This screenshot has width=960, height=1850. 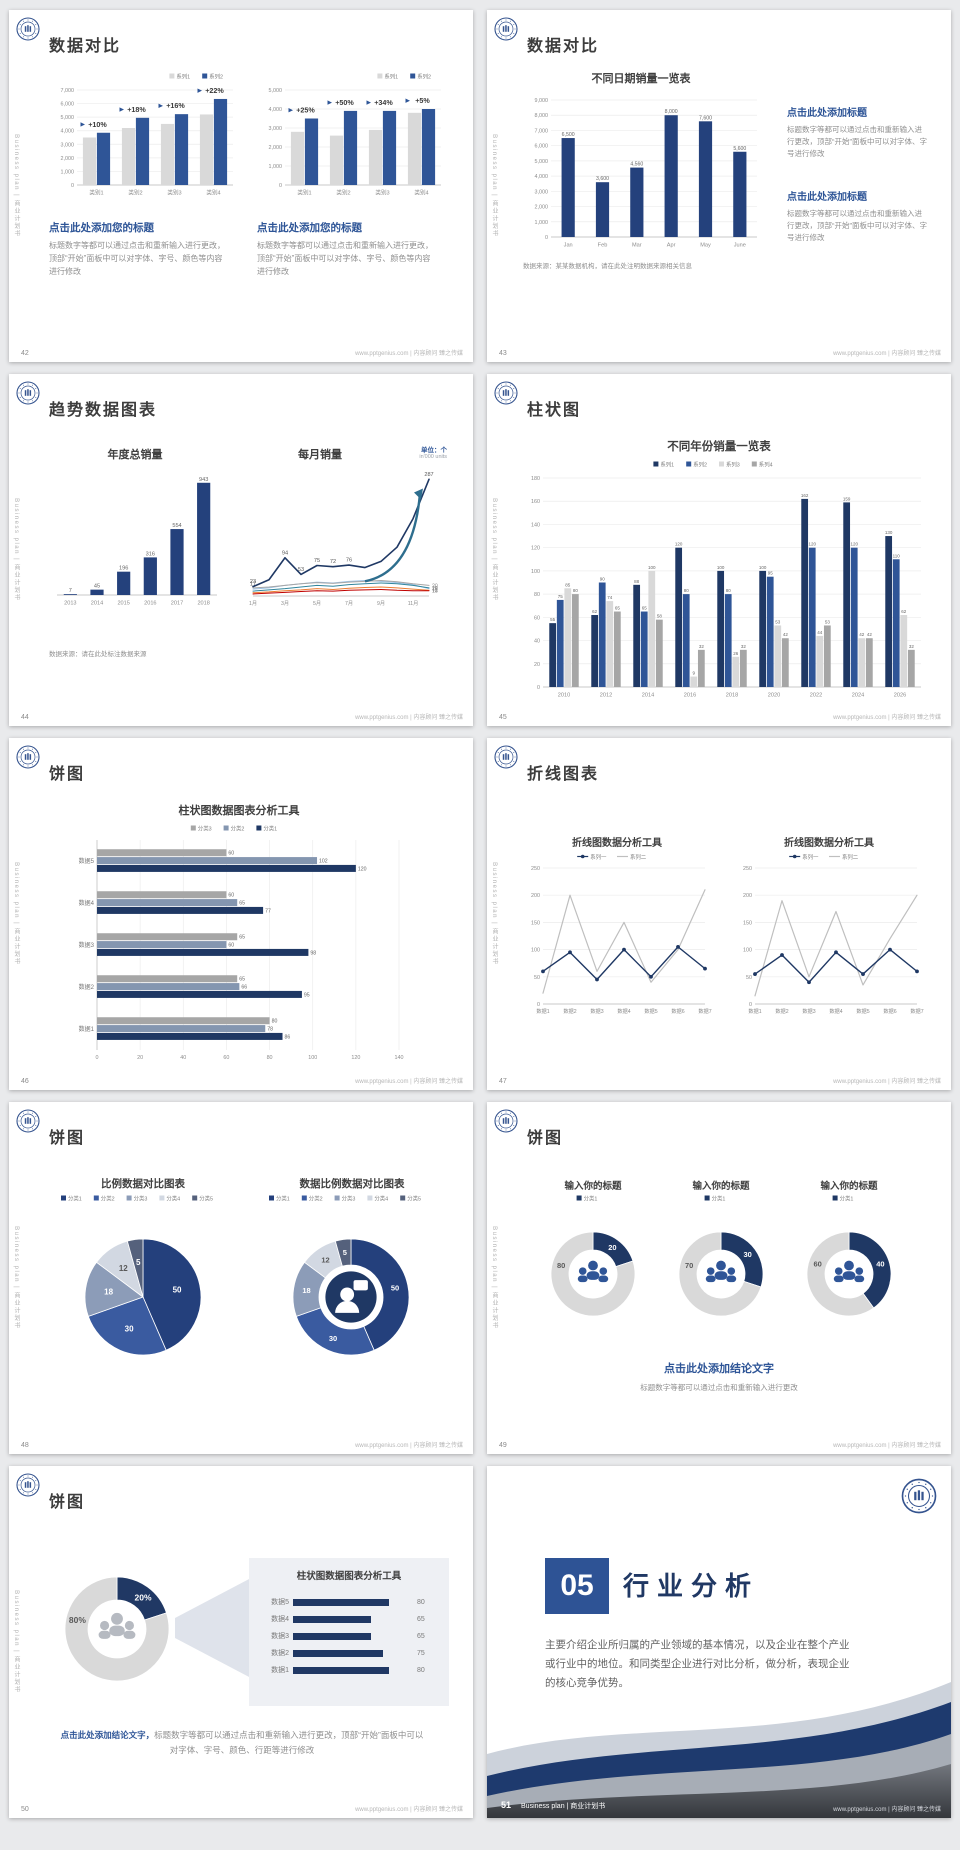 What do you see at coordinates (563, 774) in the screenshot?
I see `slide-title: 折线图表` at bounding box center [563, 774].